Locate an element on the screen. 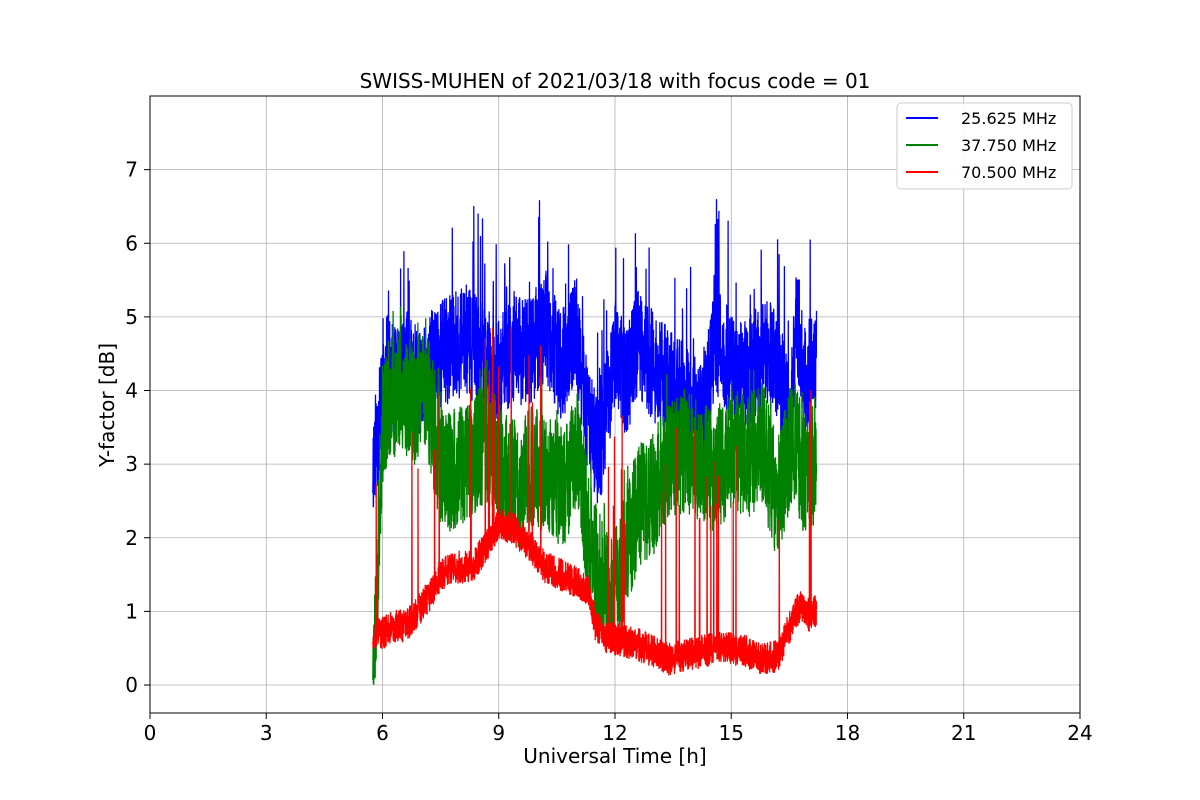  y-axis-title: Y-factor [dB] is located at coordinates (107, 405).